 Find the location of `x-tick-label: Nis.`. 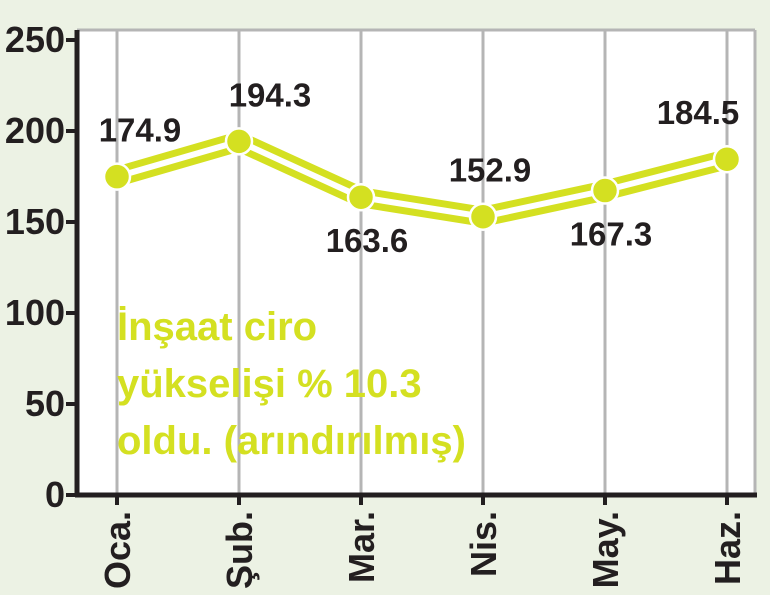

x-tick-label: Nis. is located at coordinates (483, 544).